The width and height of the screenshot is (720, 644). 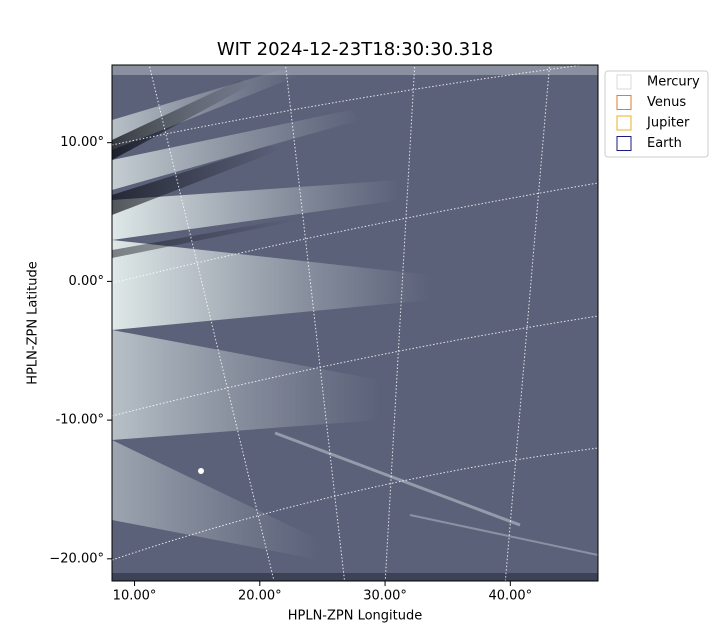 I want to click on y-tick-label: −20.00°, so click(x=76, y=558).